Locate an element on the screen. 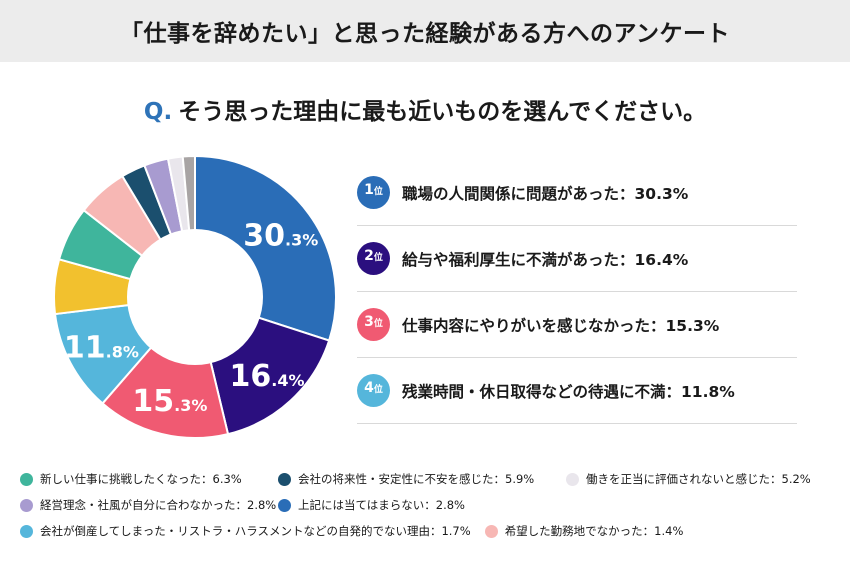 Image resolution: width=850 pixels, height=567 pixels. rank-text-1: 職場の人間関係に問題があった：30.3% is located at coordinates (545, 193).